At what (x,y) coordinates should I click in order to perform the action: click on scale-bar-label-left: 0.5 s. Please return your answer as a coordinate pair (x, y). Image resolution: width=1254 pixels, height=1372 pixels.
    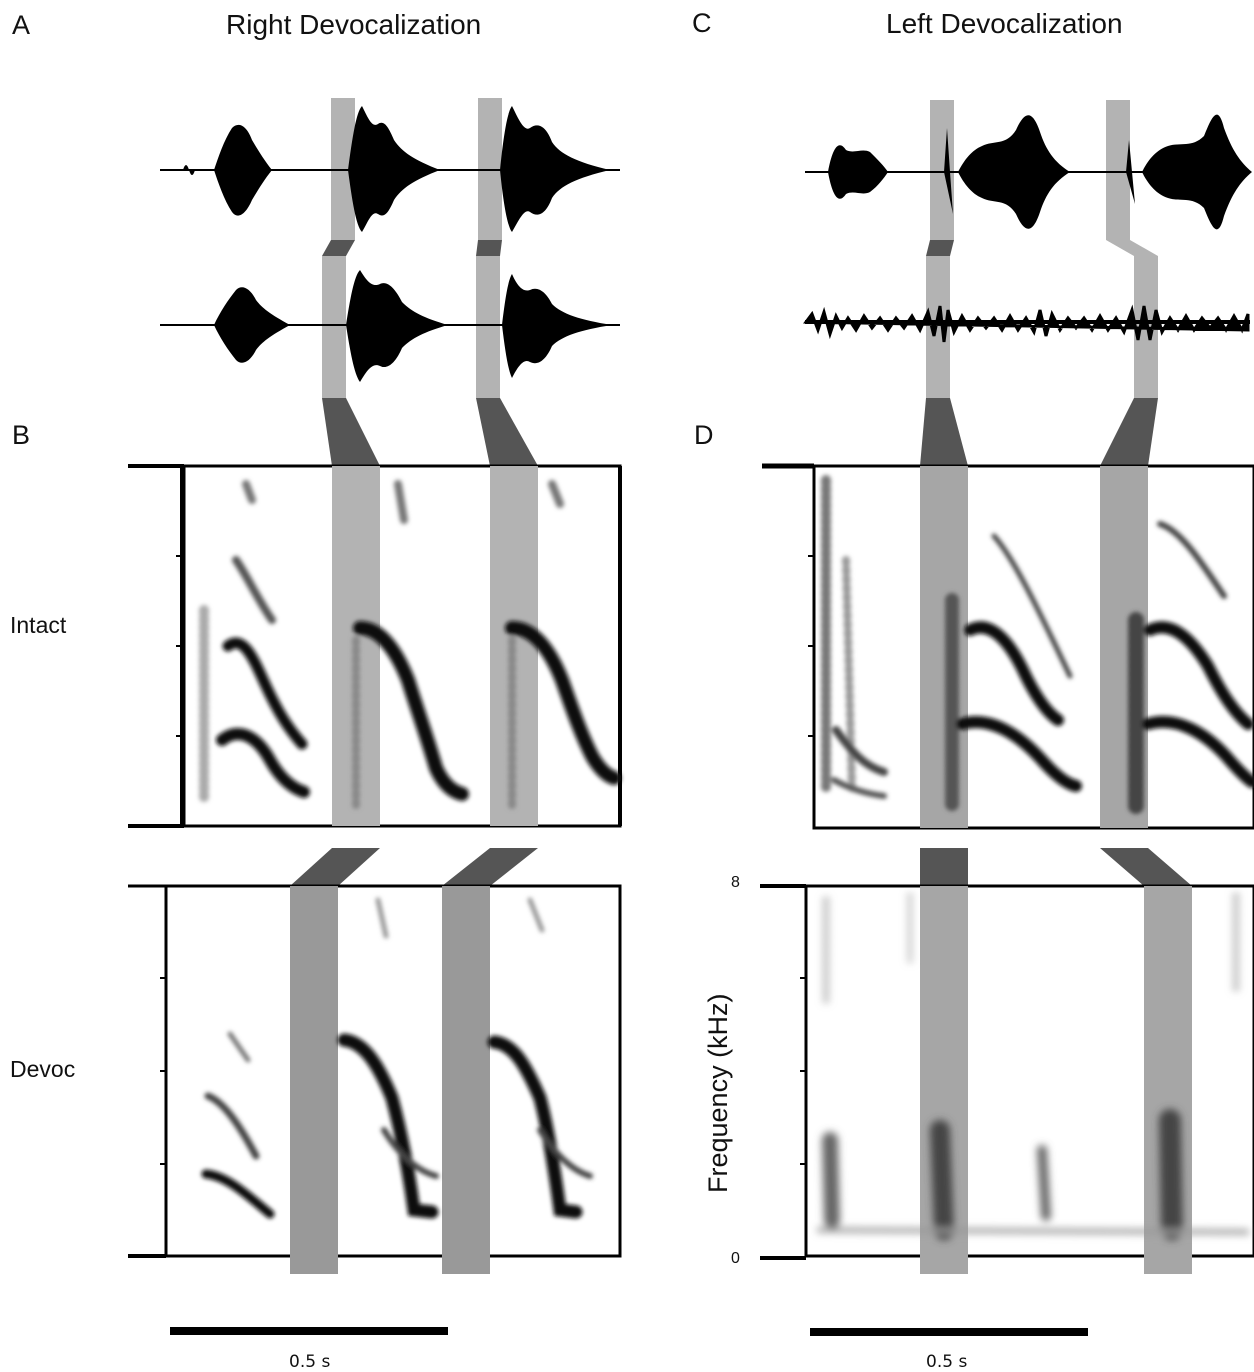
    Looking at the image, I should click on (310, 1362).